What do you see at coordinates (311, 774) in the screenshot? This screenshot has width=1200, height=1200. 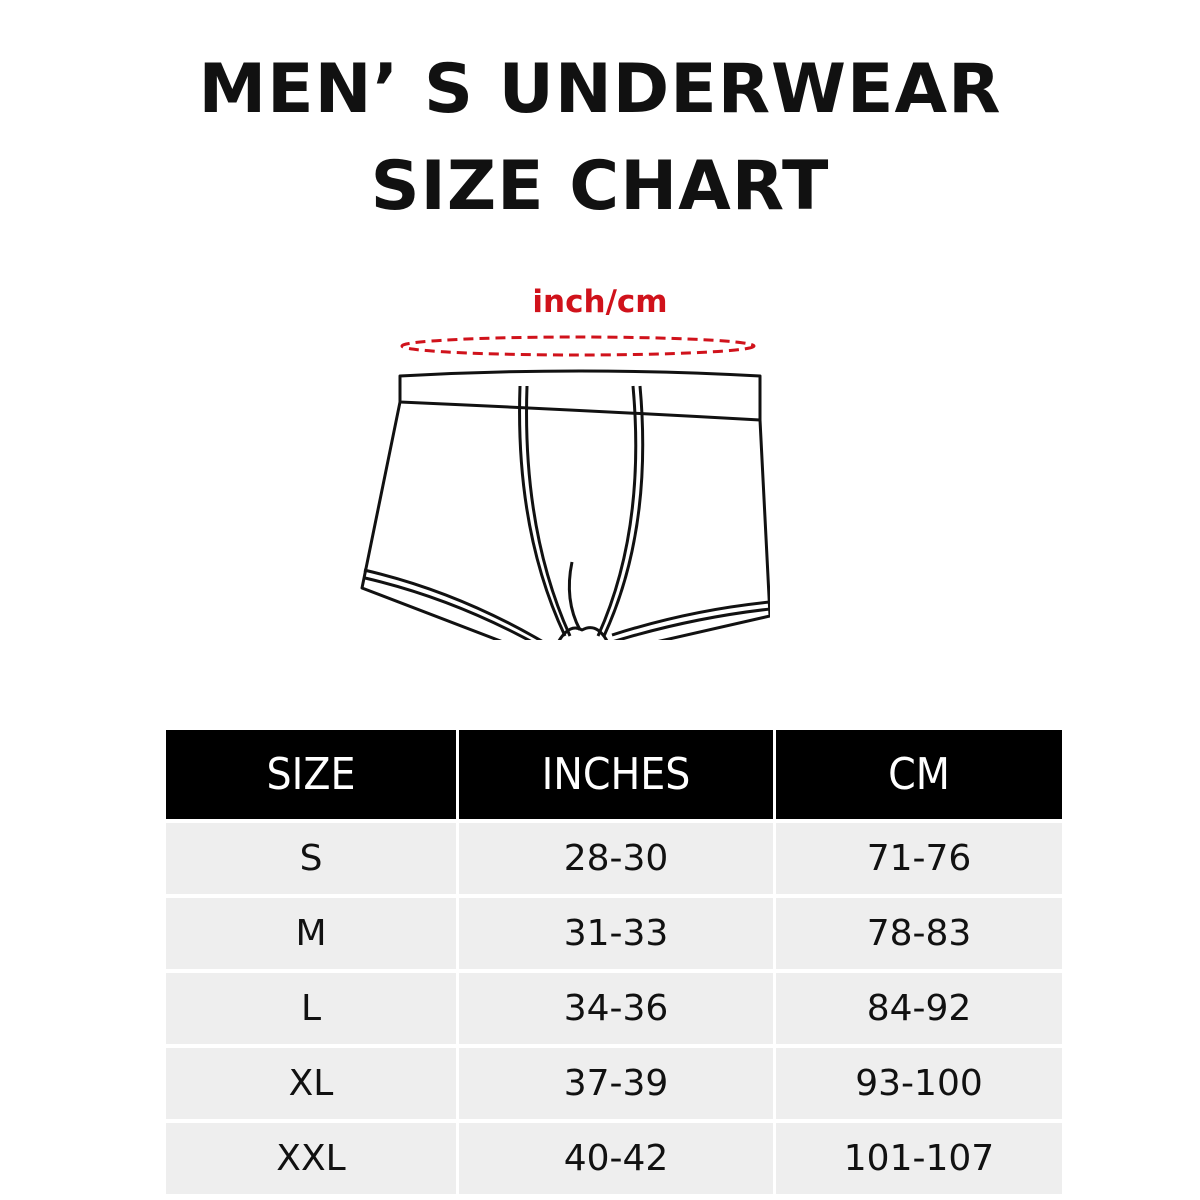 I see `header-size: SIZE` at bounding box center [311, 774].